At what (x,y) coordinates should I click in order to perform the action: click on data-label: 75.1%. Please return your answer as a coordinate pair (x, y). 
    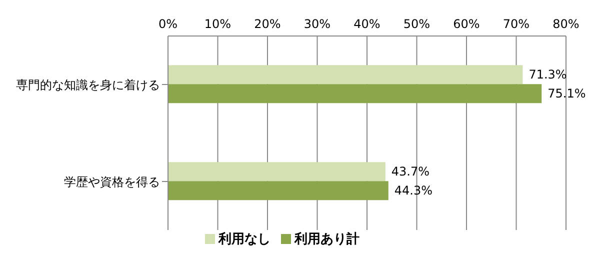
    Looking at the image, I should click on (567, 93).